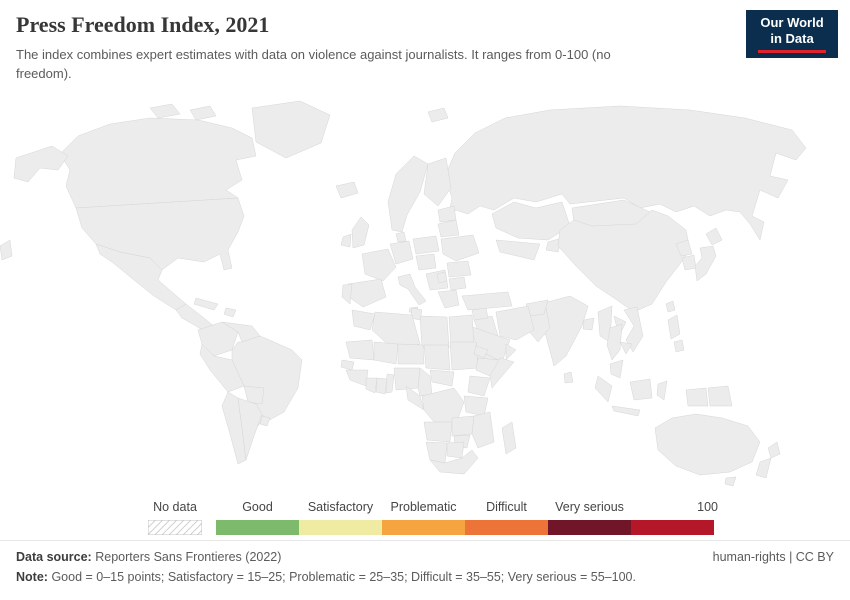 The height and width of the screenshot is (600, 850). Describe the element at coordinates (480, 314) in the screenshot. I see `syria-region` at that location.